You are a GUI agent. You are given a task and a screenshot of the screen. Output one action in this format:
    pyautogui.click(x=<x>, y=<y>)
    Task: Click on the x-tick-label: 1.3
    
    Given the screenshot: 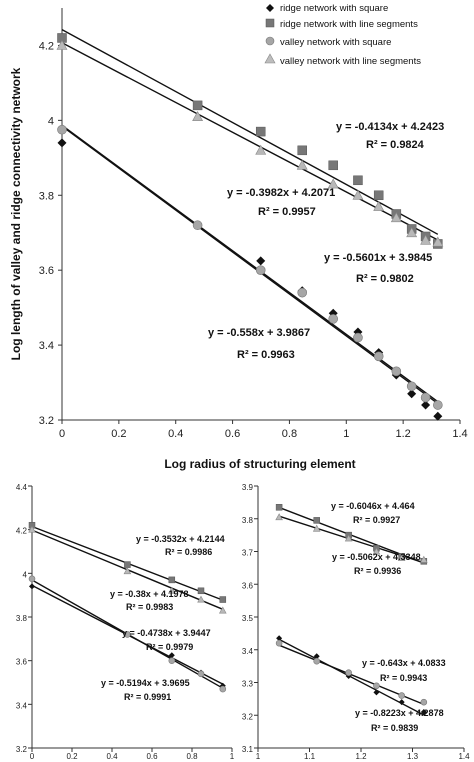 What is the action you would take?
    pyautogui.click(x=413, y=756)
    